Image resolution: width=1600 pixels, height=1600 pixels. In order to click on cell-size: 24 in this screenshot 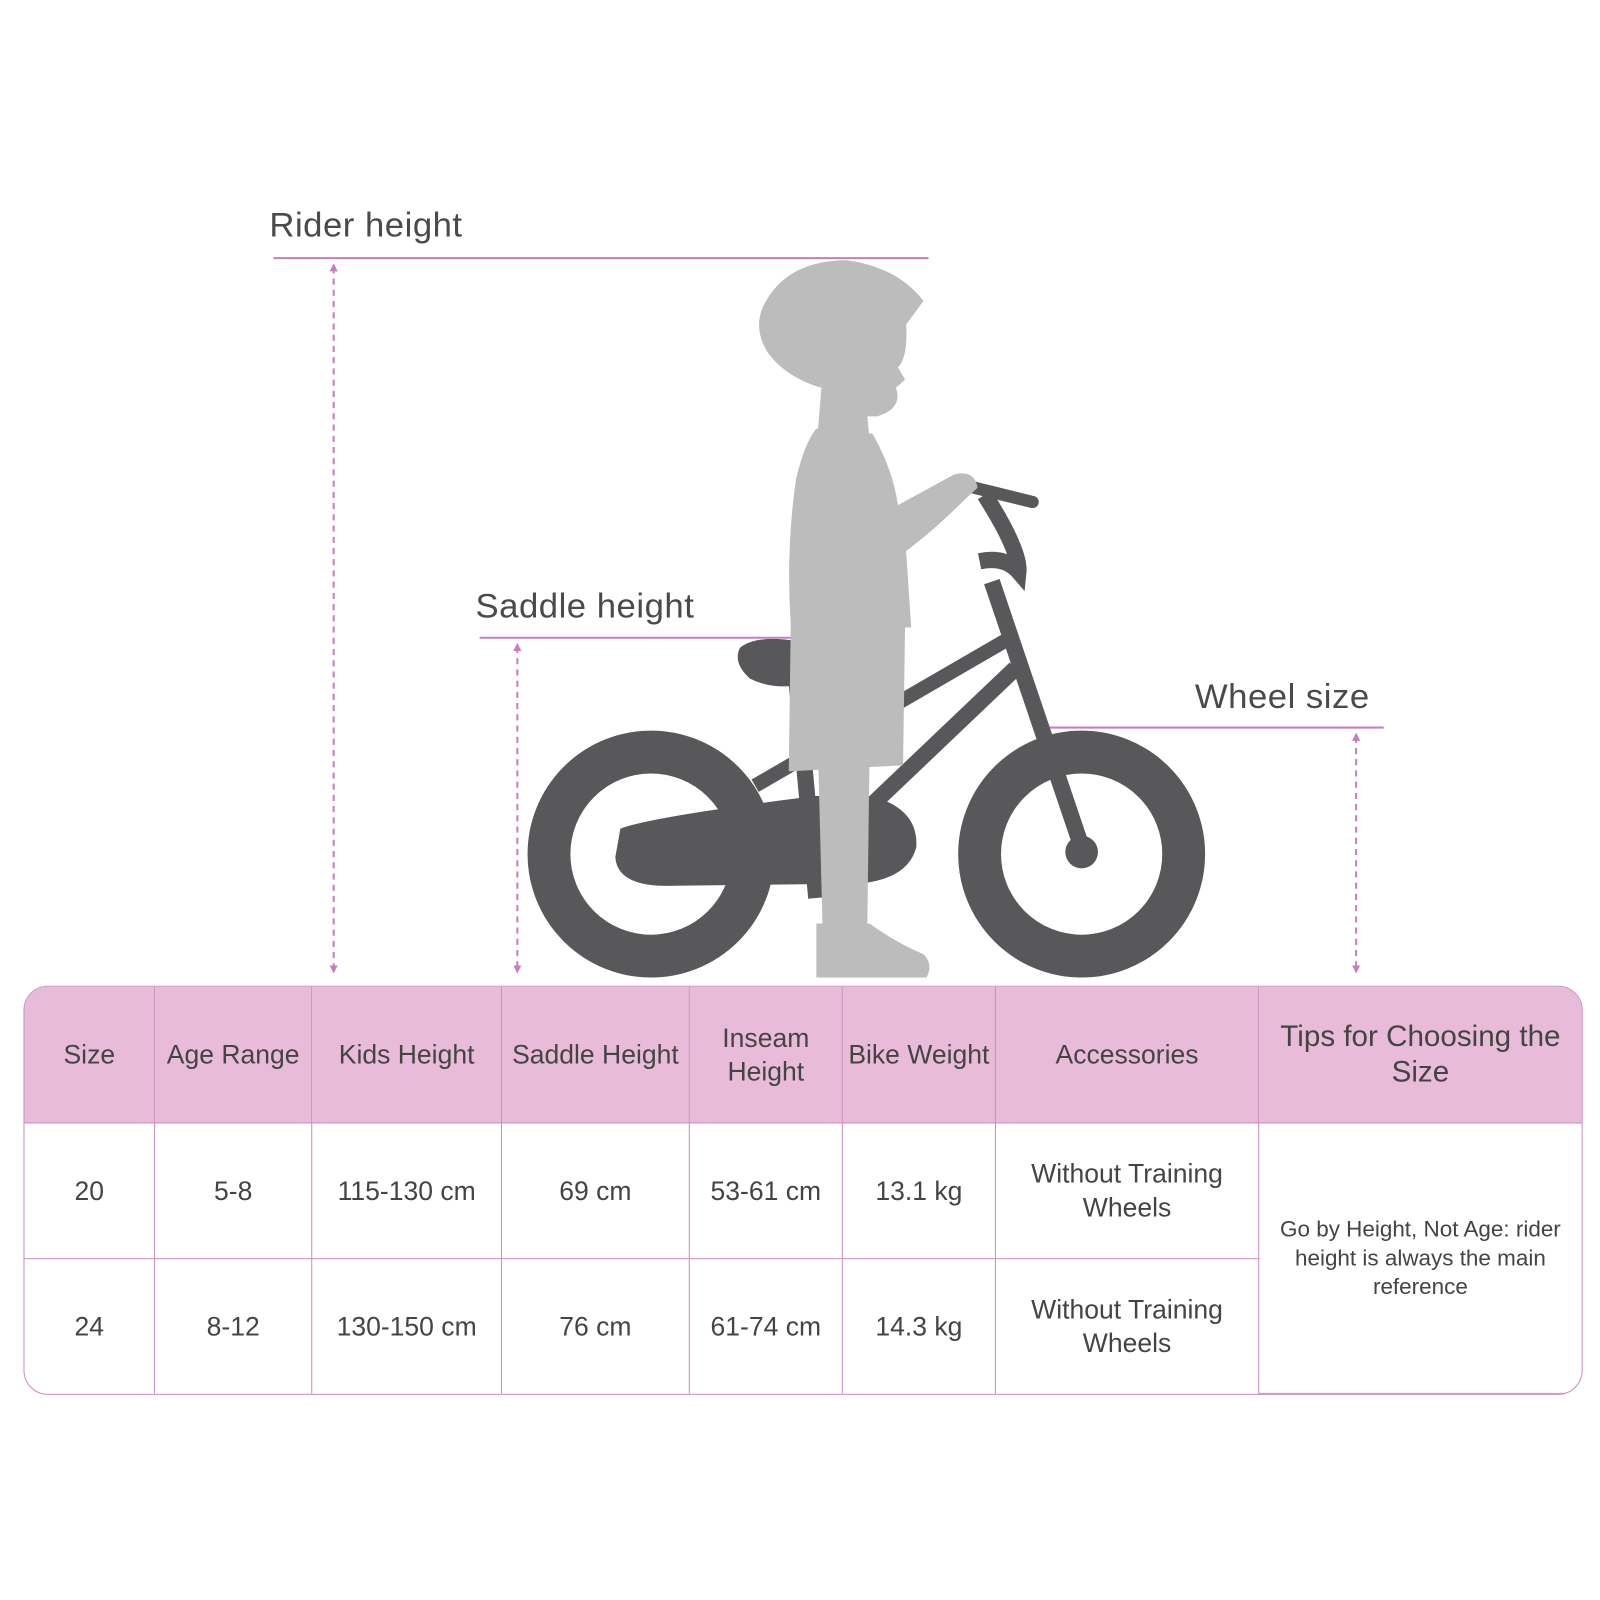, I will do `click(90, 1326)`.